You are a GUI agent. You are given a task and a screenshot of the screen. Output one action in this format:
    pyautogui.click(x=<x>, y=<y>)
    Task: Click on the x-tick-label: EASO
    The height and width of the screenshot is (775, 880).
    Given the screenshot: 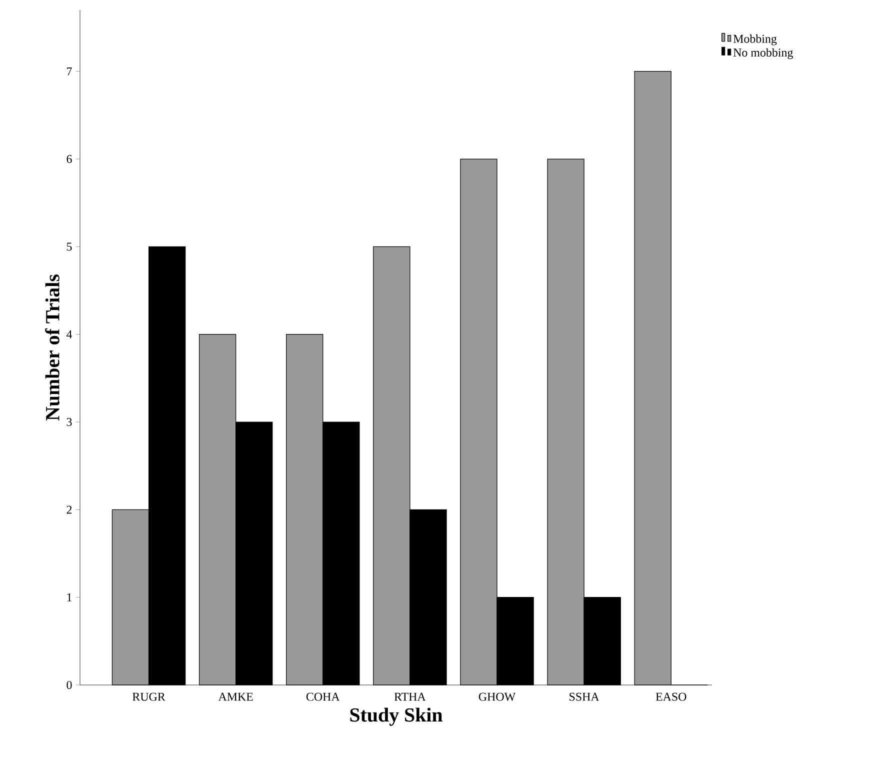 What is the action you would take?
    pyautogui.click(x=671, y=696)
    